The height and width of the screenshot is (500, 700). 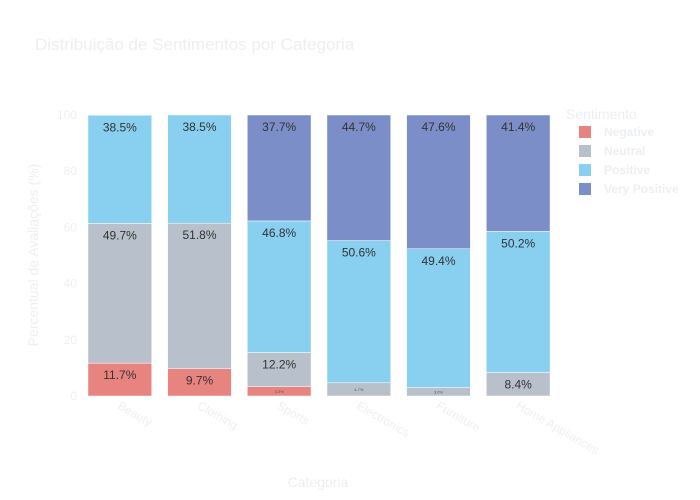 What do you see at coordinates (279, 233) in the screenshot?
I see `data-label: 46.8%` at bounding box center [279, 233].